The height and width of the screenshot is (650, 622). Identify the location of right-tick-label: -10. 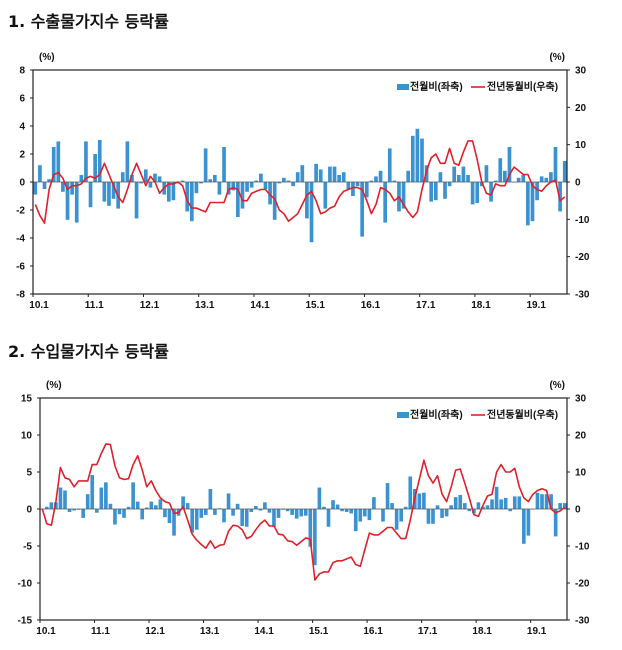
(582, 547).